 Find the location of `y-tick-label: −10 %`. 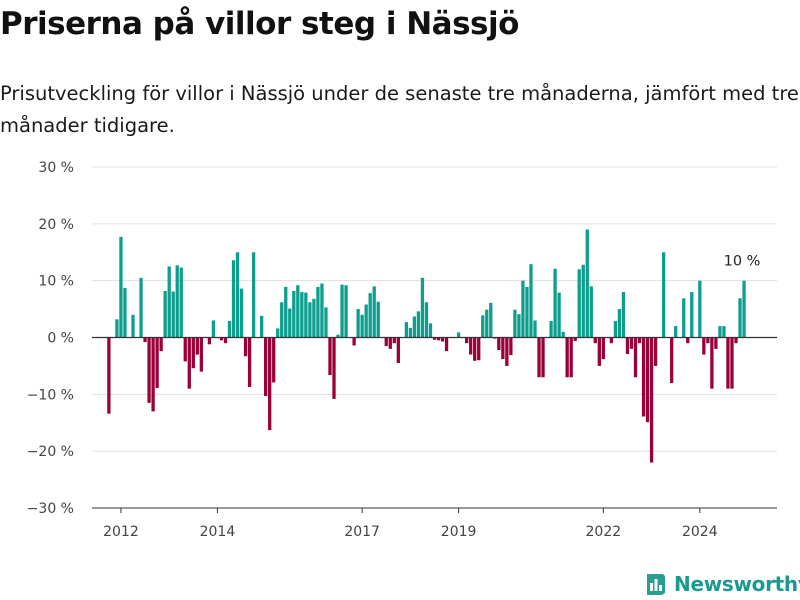

y-tick-label: −10 % is located at coordinates (50, 395).